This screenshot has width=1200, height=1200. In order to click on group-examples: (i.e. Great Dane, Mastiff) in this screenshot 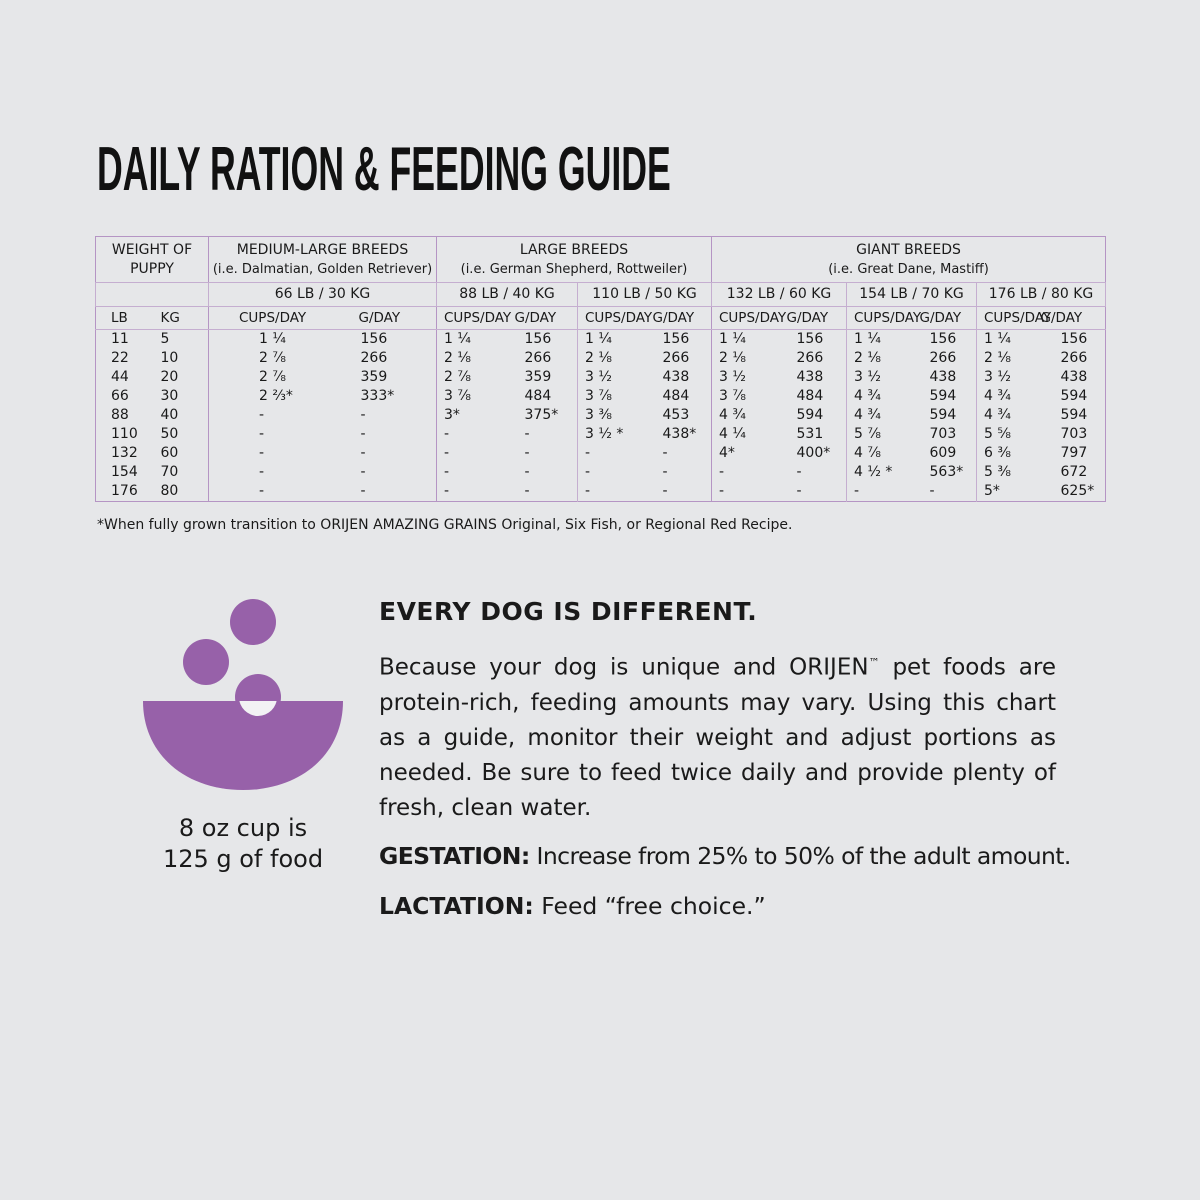, I will do `click(908, 269)`.